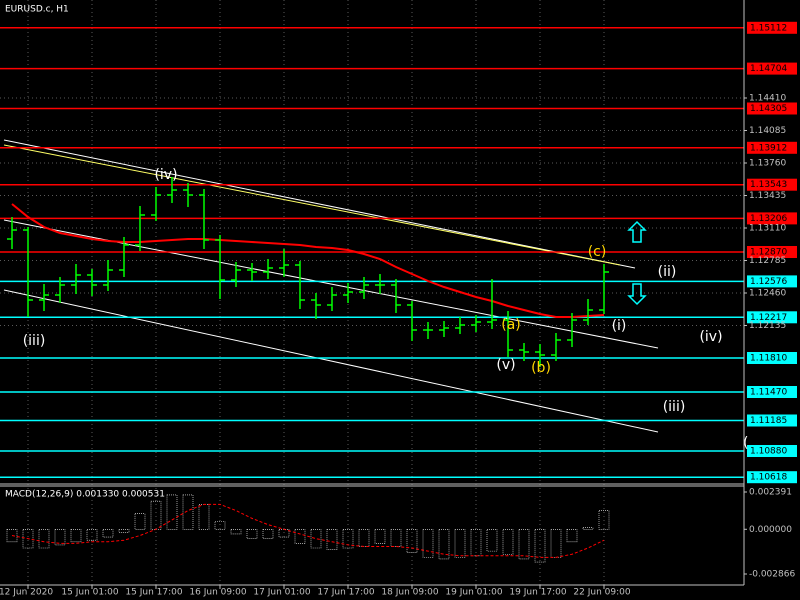  Describe the element at coordinates (637, 231) in the screenshot. I see `up-arrow` at that location.